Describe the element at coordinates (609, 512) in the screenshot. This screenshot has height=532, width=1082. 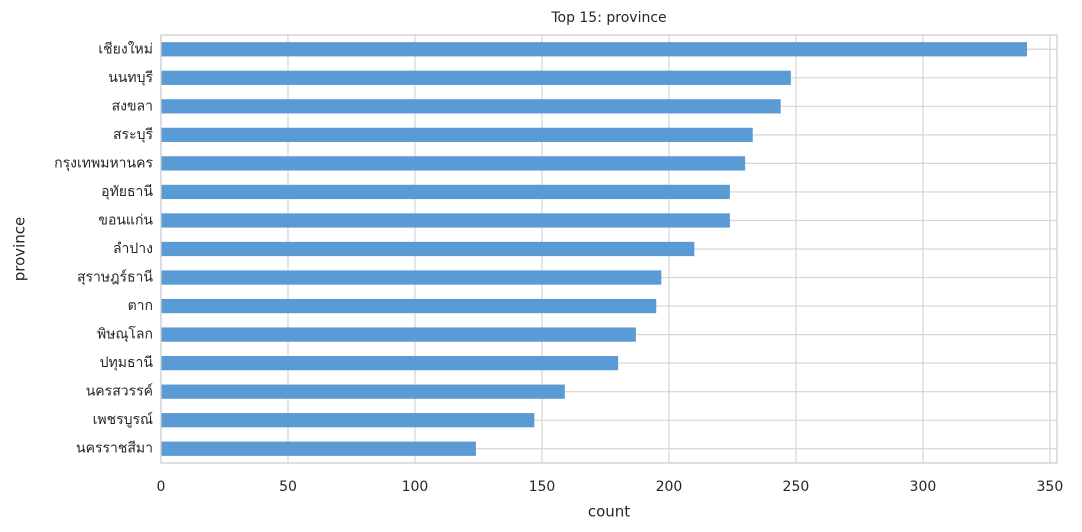
I see `x-axis-label: count` at that location.